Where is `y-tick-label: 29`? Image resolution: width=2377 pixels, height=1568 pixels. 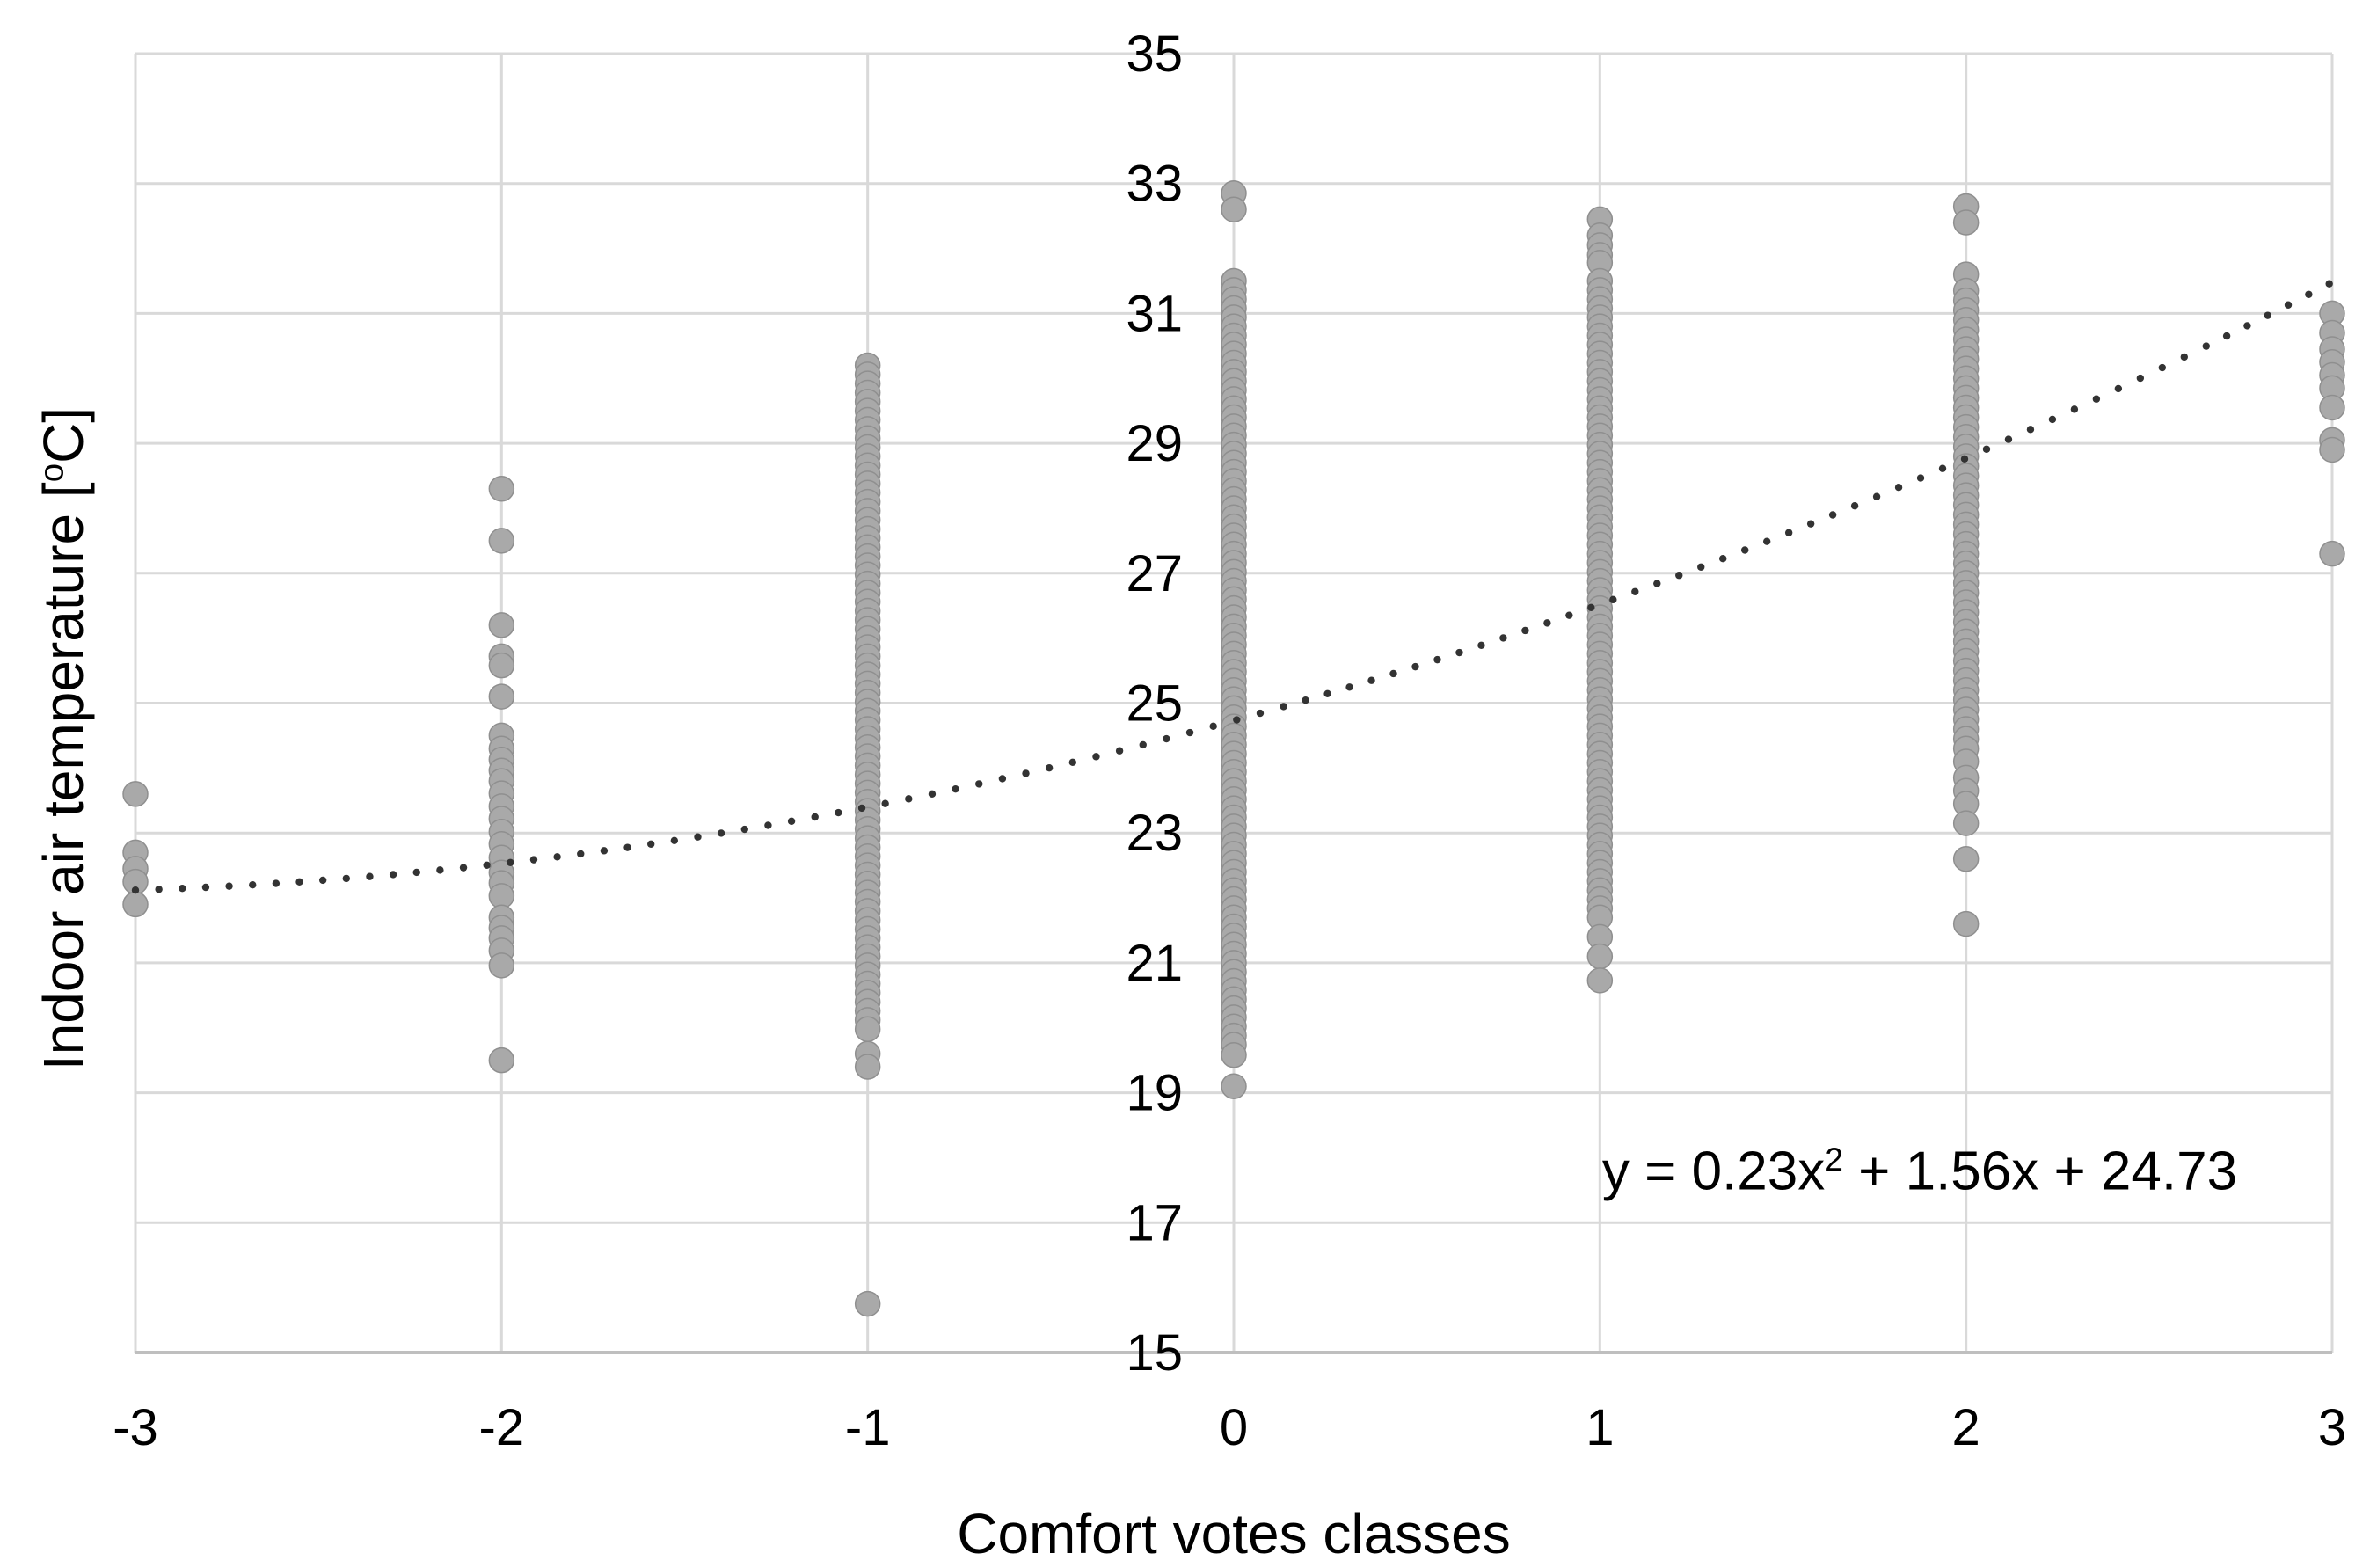 y-tick-label: 29 is located at coordinates (1154, 443).